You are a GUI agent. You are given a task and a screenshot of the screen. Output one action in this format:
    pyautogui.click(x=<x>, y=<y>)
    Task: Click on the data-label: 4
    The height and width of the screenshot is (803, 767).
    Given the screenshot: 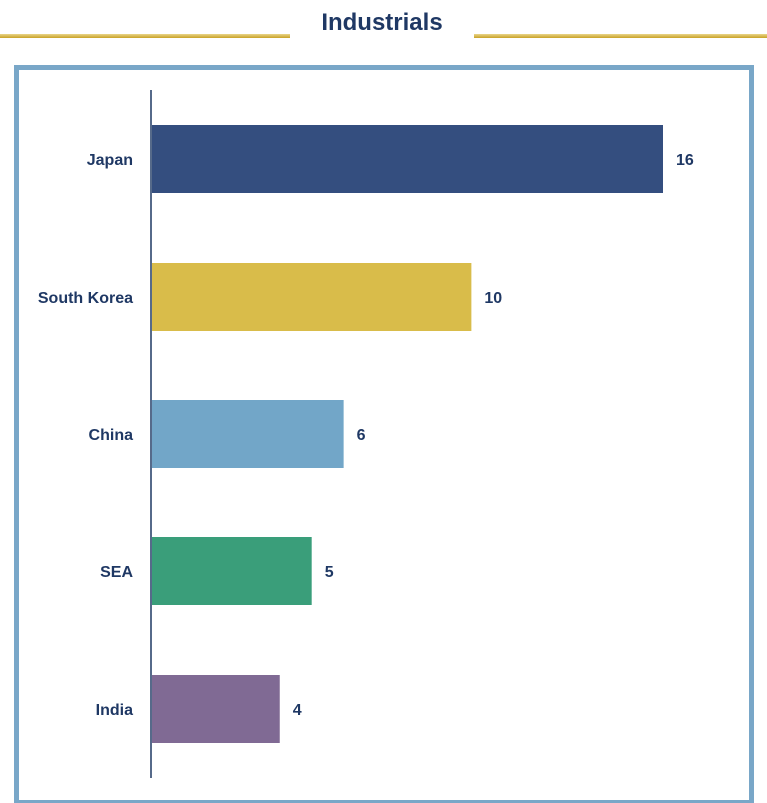 What is the action you would take?
    pyautogui.click(x=297, y=710)
    